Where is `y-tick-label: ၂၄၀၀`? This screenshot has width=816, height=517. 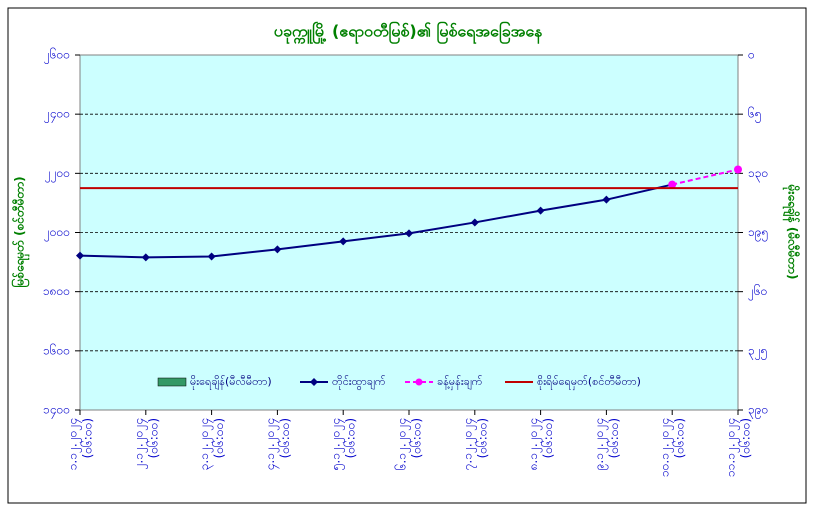
y-tick-label: ၂၄၀၀ is located at coordinates (57, 115).